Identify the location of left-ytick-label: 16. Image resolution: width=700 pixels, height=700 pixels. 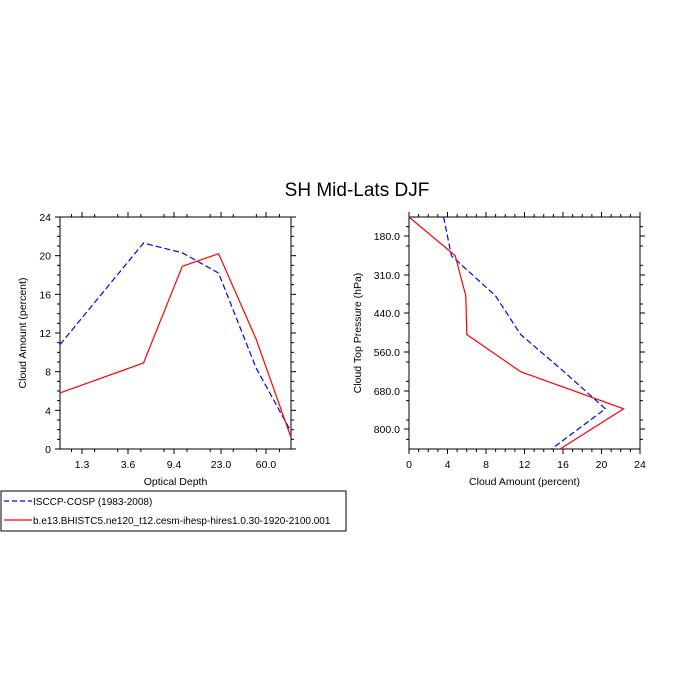
(45, 295).